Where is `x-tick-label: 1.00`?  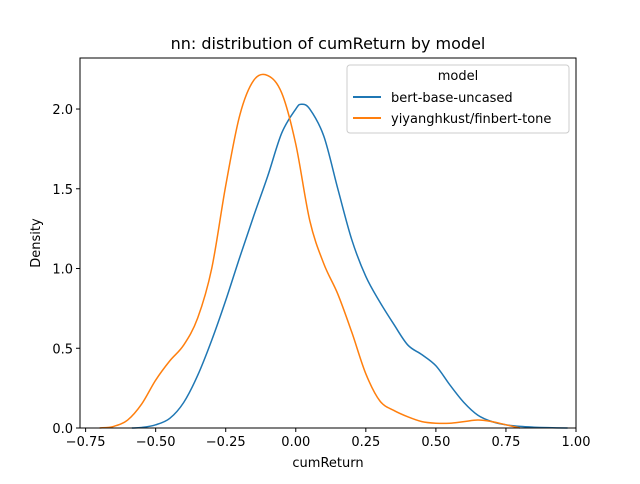
x-tick-label: 1.00 is located at coordinates (576, 442).